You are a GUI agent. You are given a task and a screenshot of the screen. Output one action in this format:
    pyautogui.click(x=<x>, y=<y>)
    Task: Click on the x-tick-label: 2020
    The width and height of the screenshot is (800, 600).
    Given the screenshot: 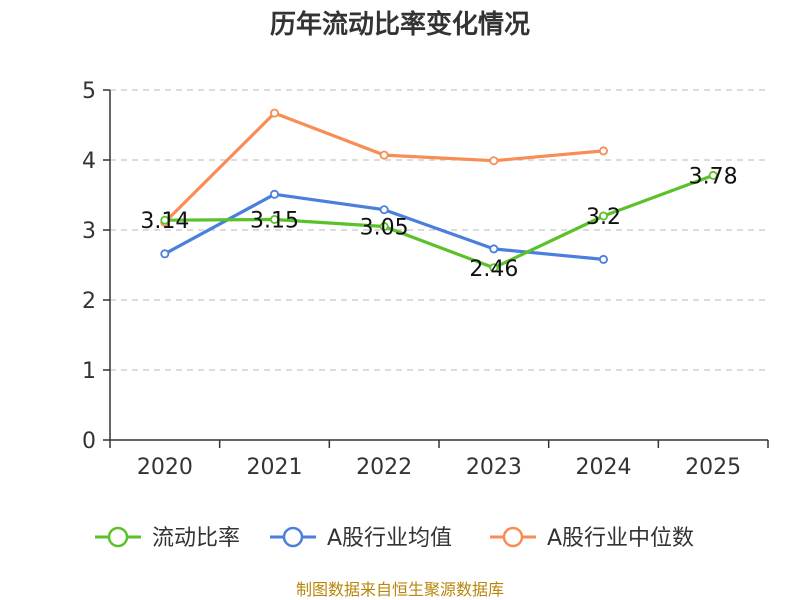 What is the action you would take?
    pyautogui.click(x=165, y=467)
    